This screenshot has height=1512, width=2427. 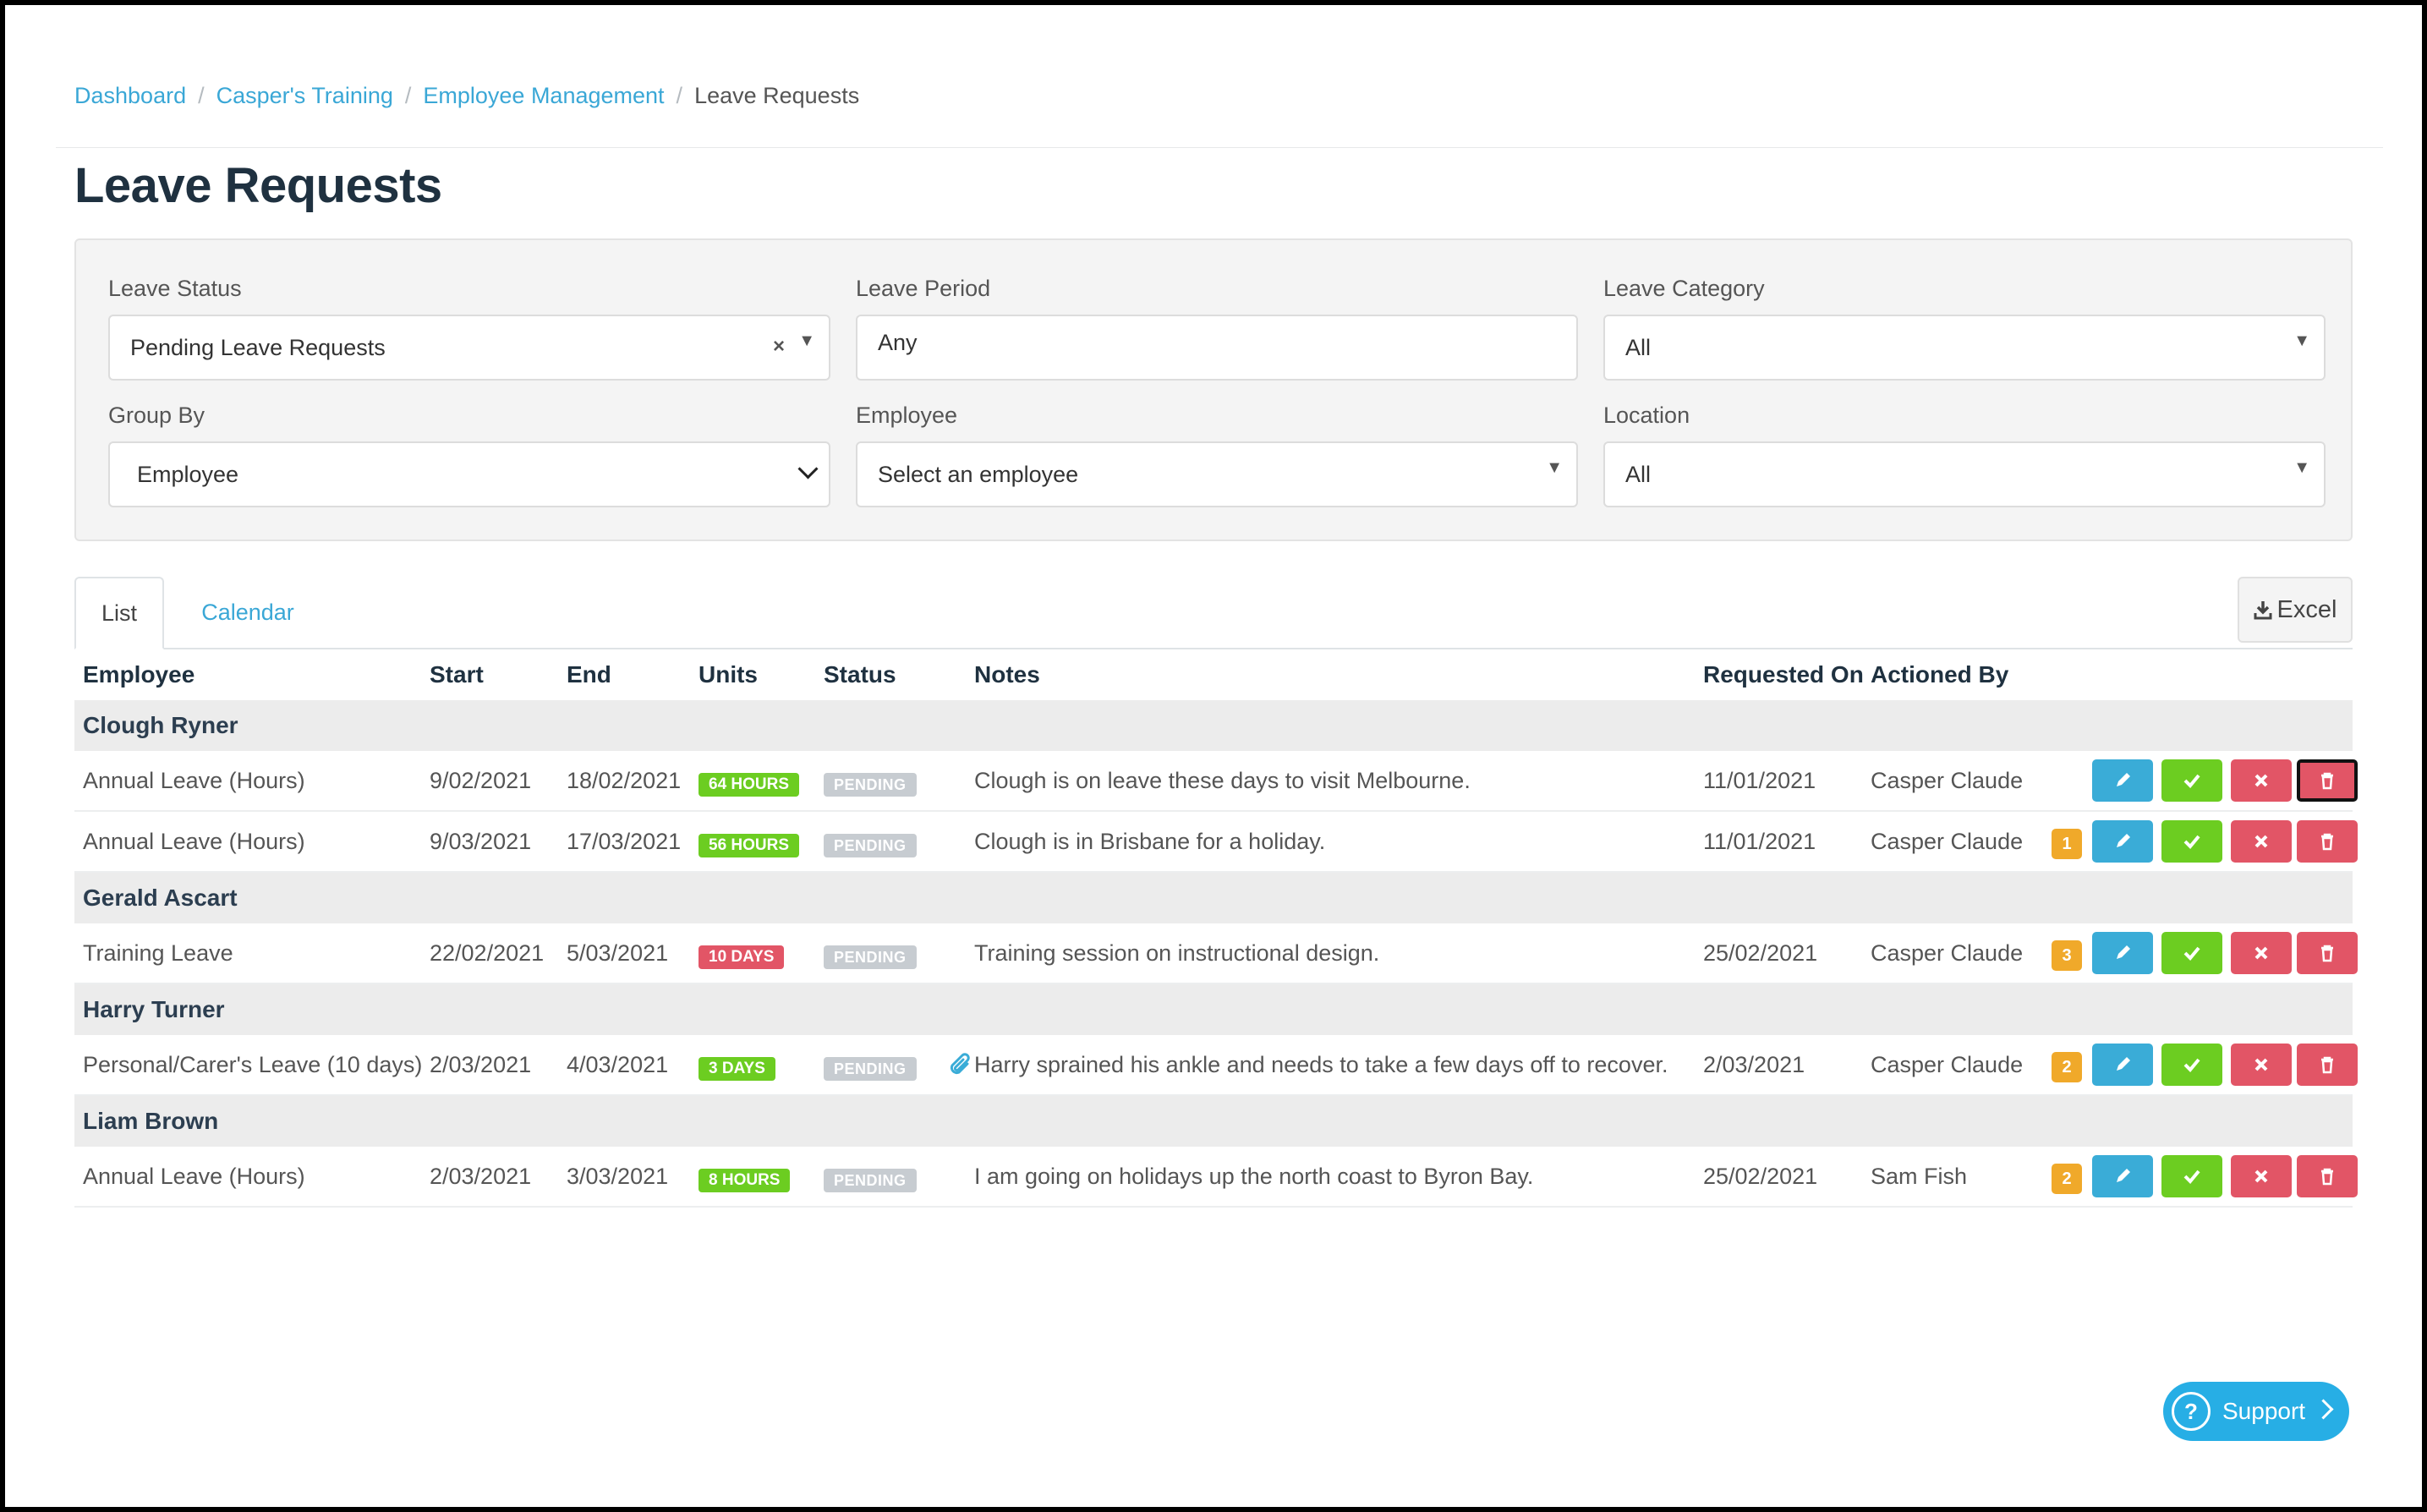 What do you see at coordinates (589, 674) in the screenshot?
I see `column-header-end: End` at bounding box center [589, 674].